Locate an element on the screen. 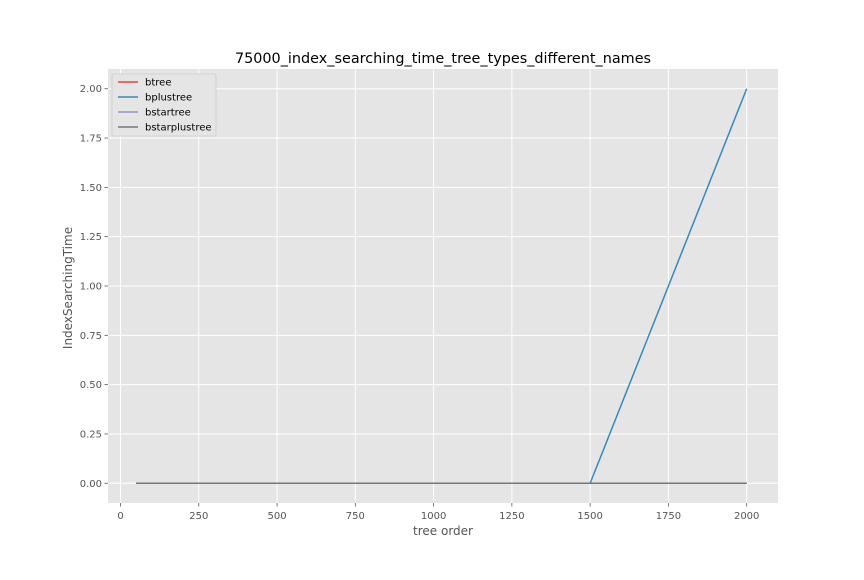  legend-box is located at coordinates (164, 105).